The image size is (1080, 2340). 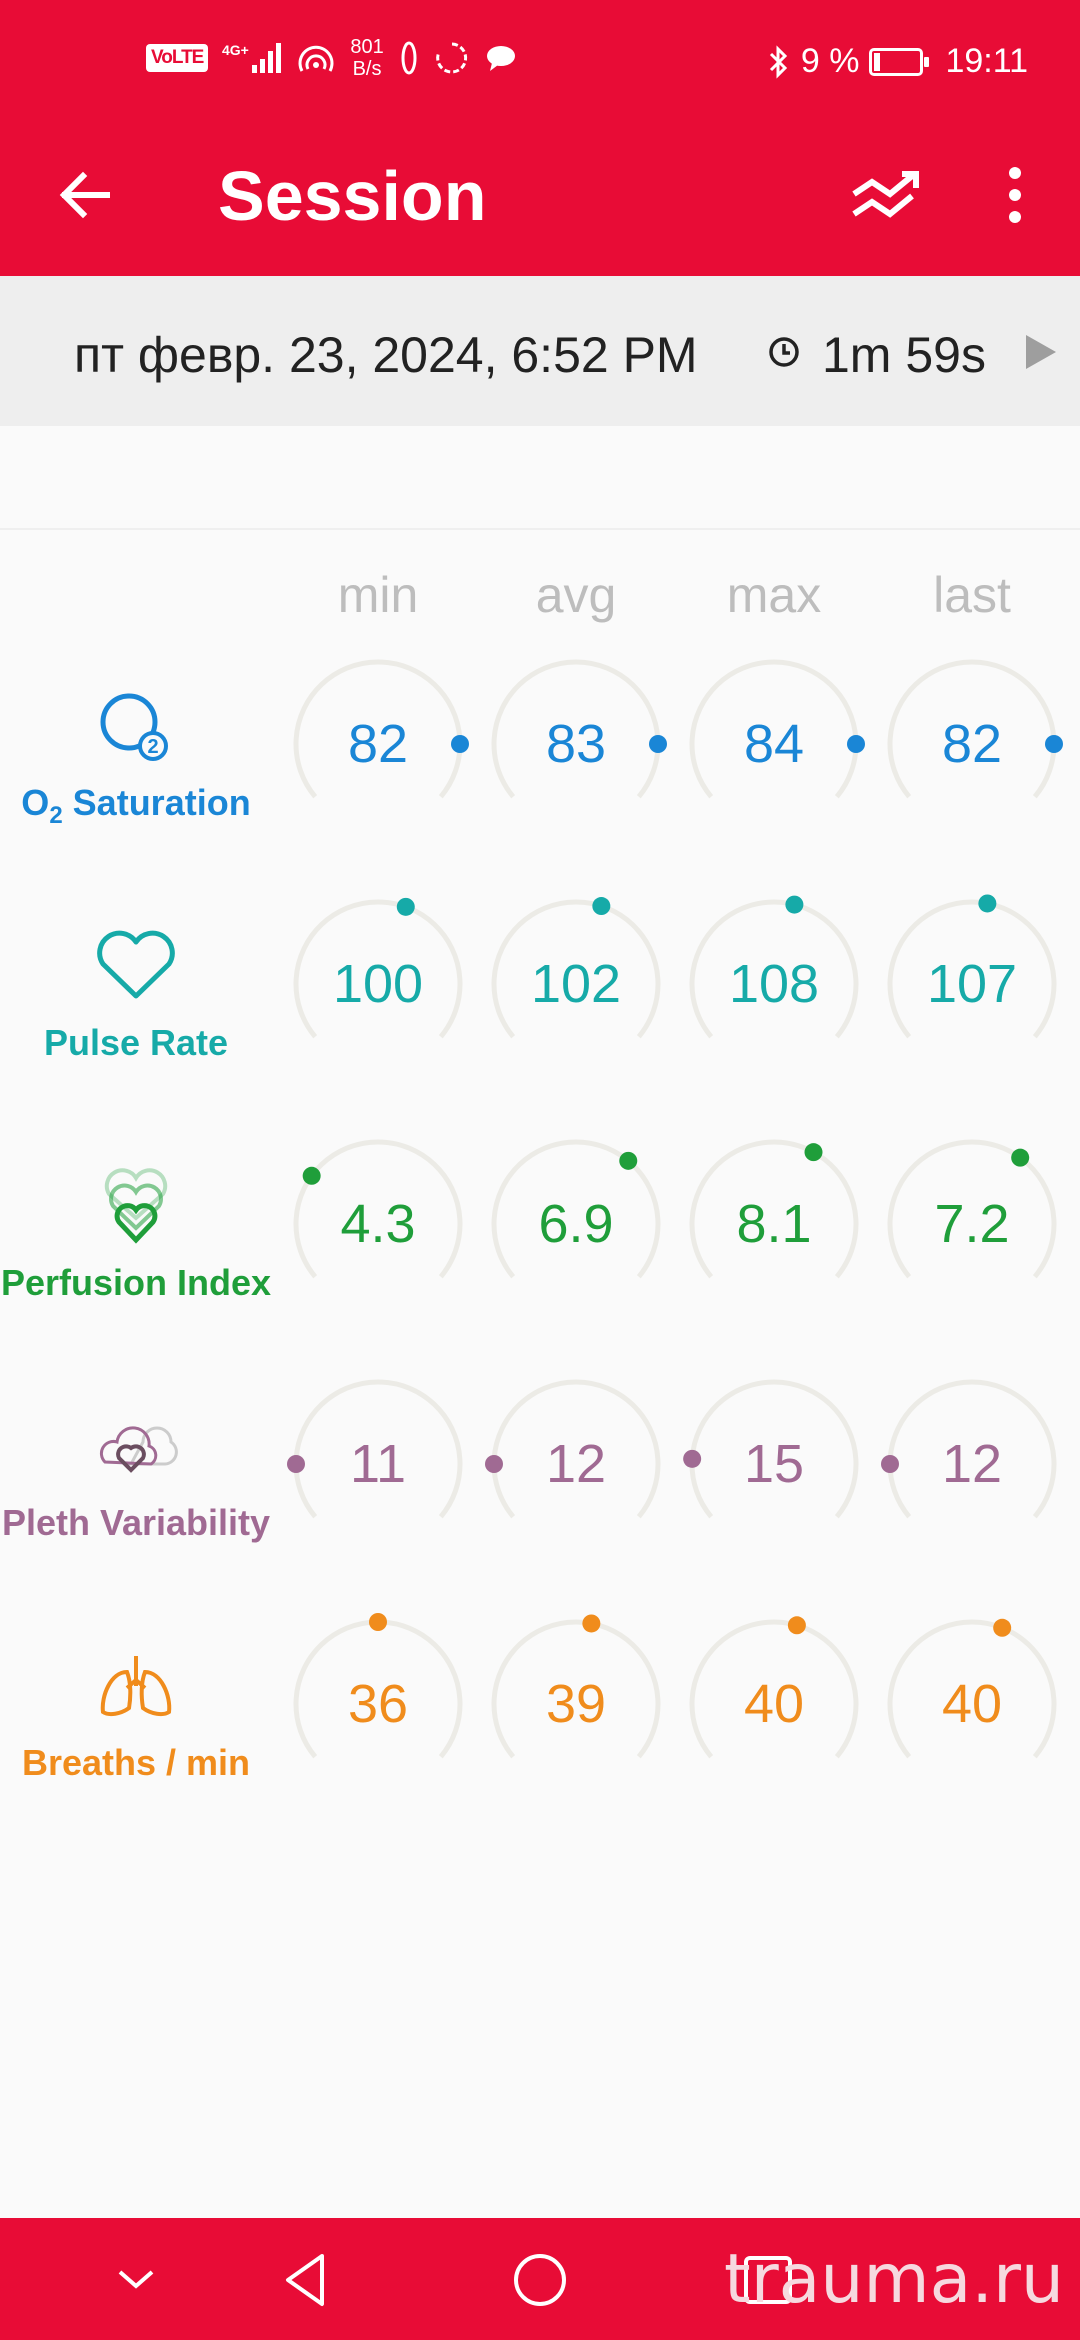 I want to click on gauge-value: 7.2, so click(x=972, y=1224).